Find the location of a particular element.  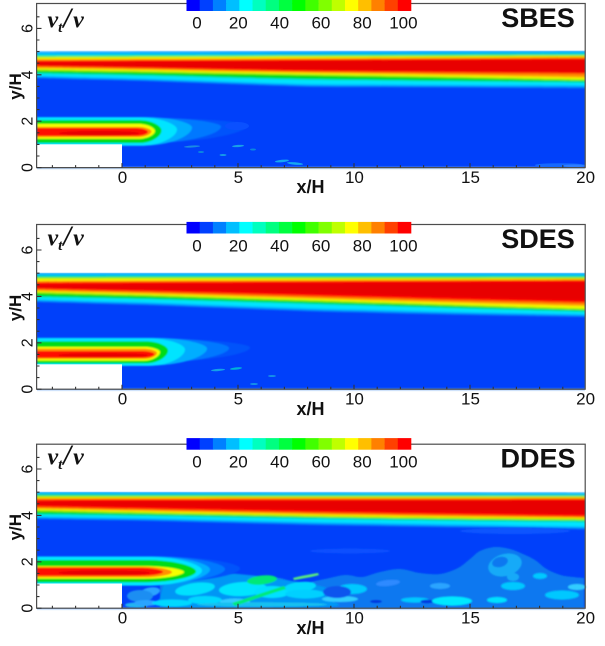

svg-text: SBES is located at coordinates (538, 18).